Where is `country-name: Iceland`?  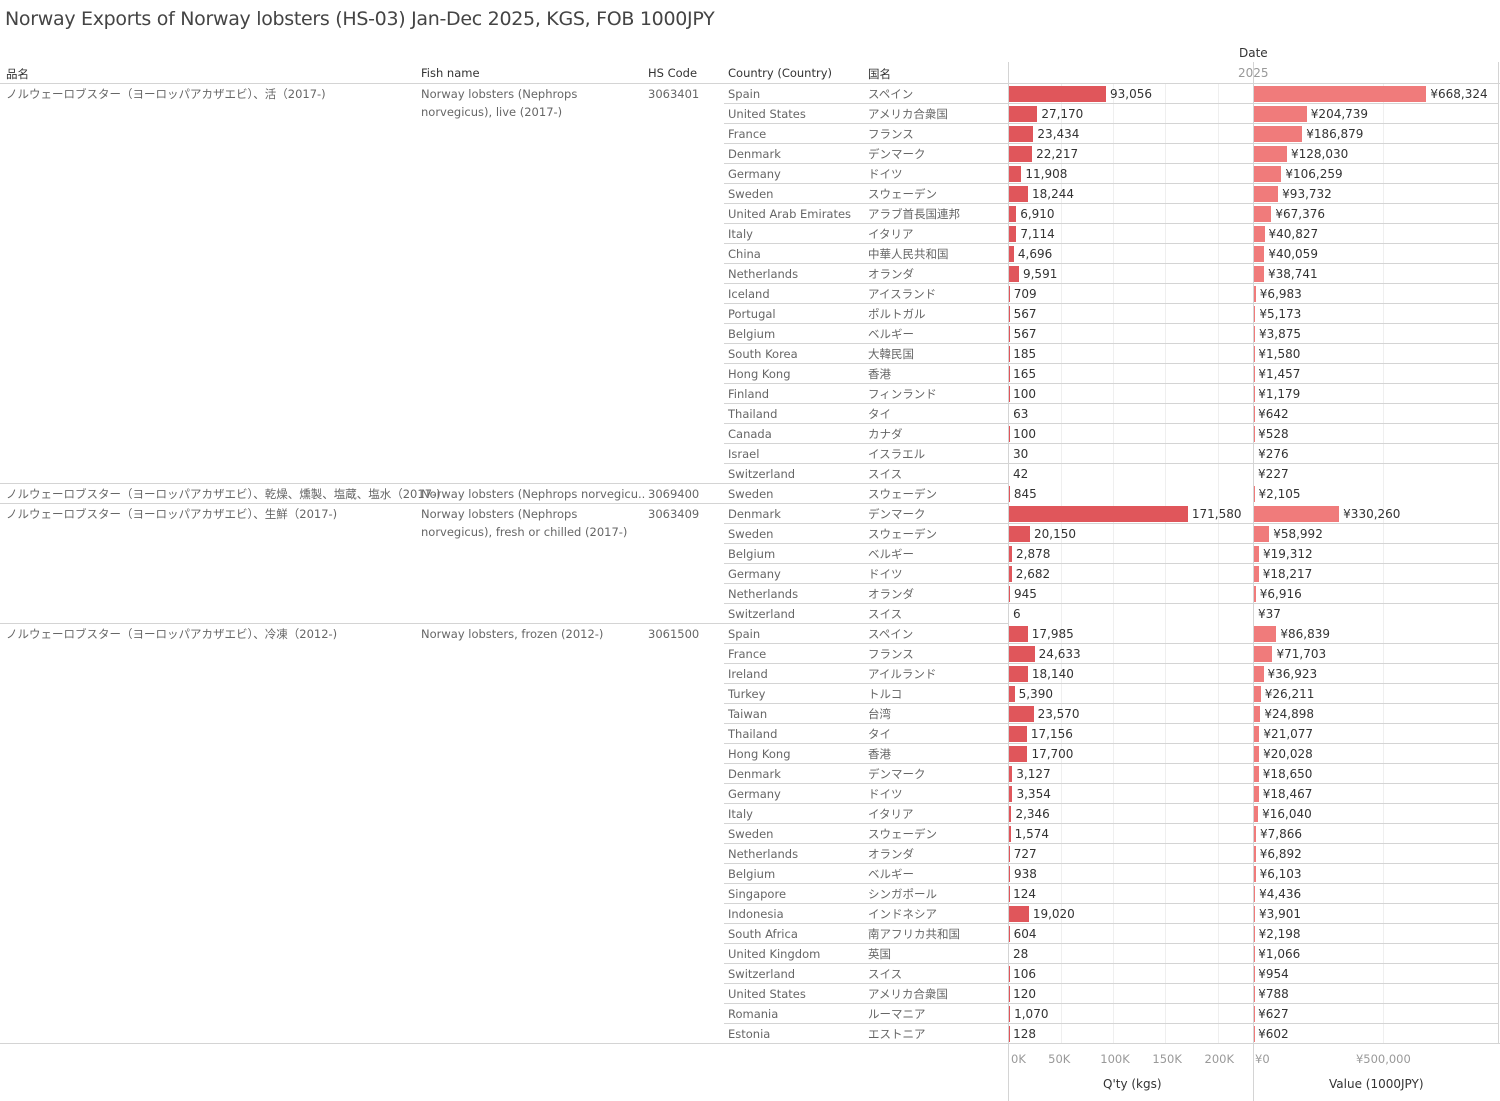
country-name: Iceland is located at coordinates (749, 294).